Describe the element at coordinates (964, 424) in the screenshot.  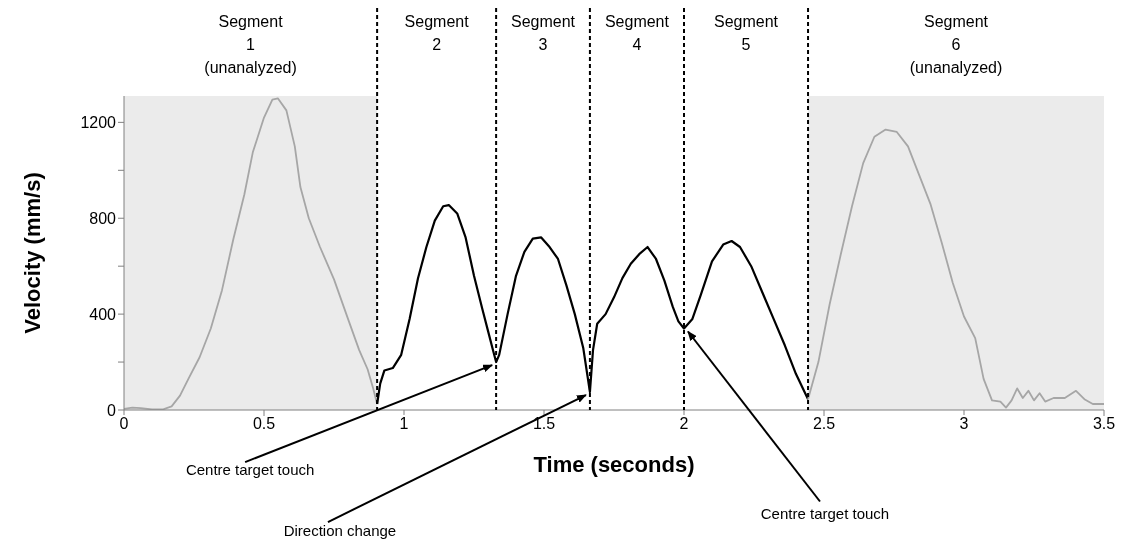
I see `x-tick-label: 3` at that location.